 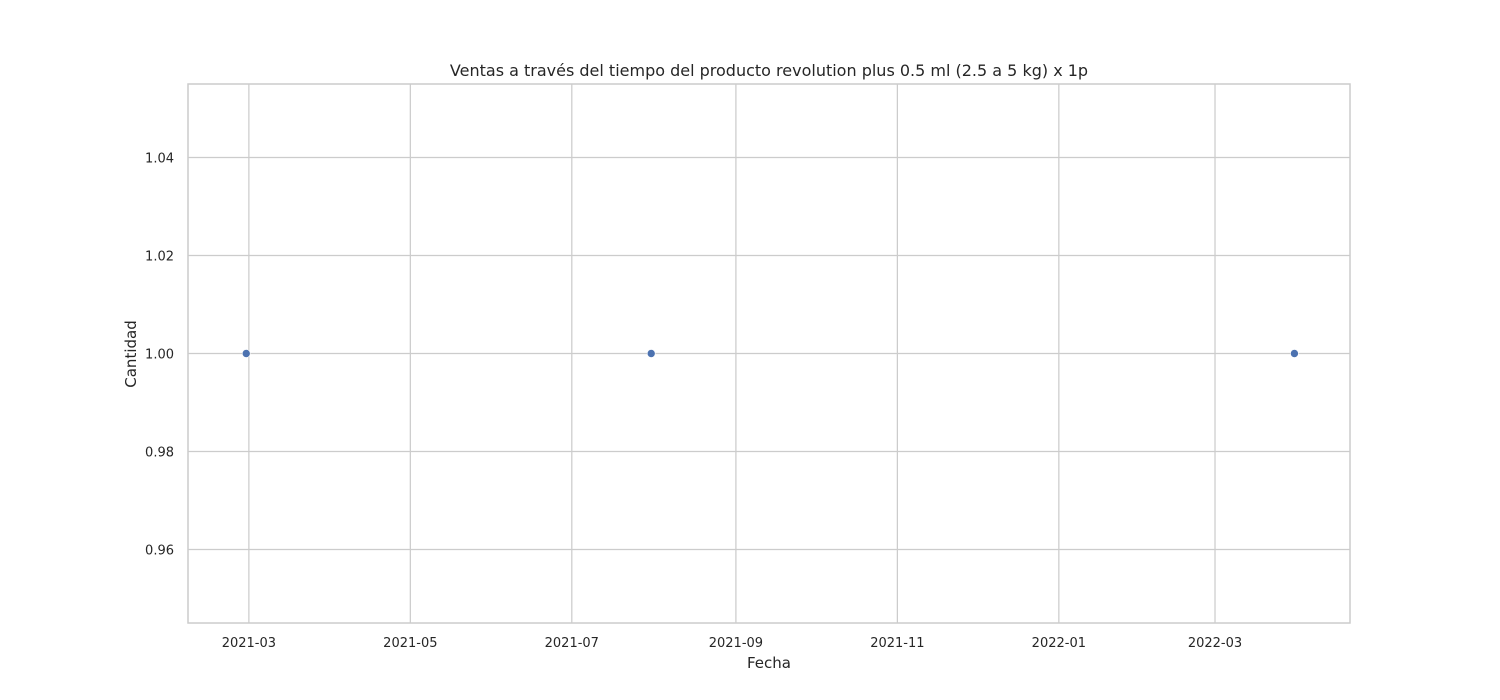 I want to click on y-tick-label: 1.02, so click(x=159, y=257).